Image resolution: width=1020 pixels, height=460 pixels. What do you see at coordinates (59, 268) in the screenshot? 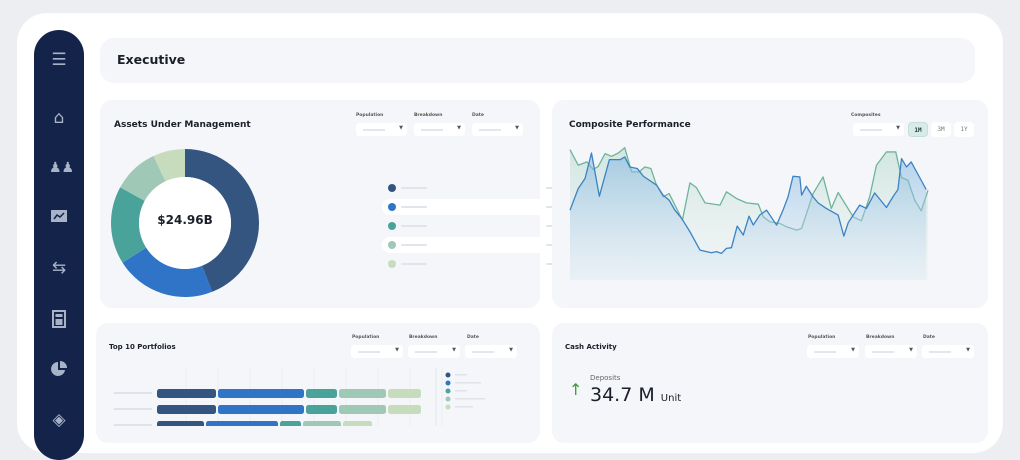
I see `transfer-icon: ⇆` at bounding box center [59, 268].